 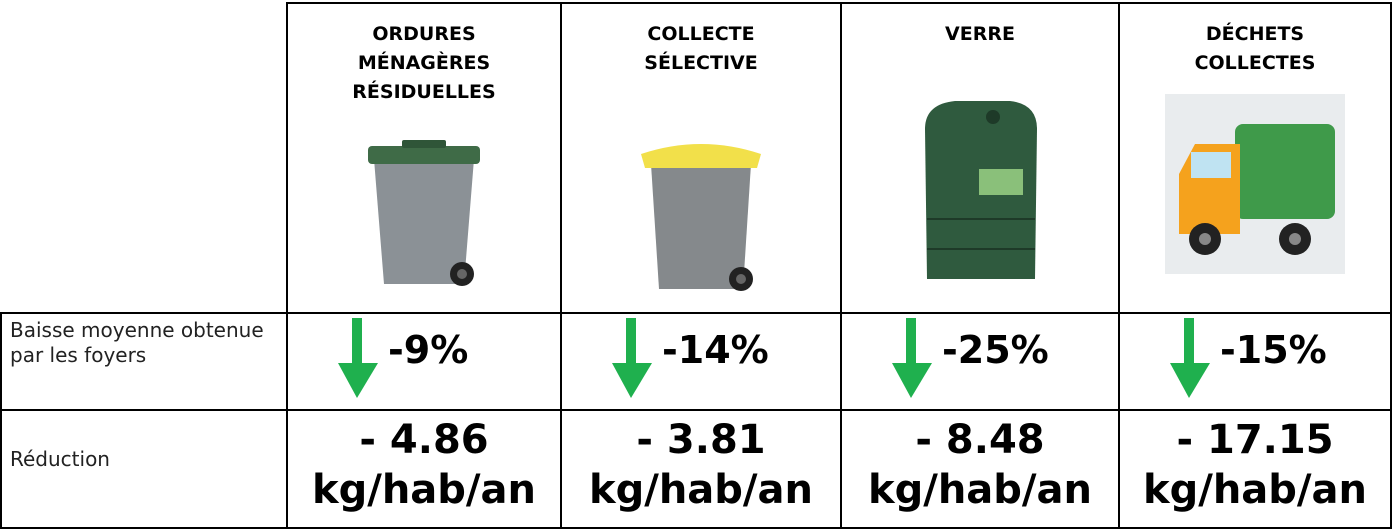 What do you see at coordinates (1255, 465) in the screenshot?
I see `reduction: - 17.15 kg/hab/an` at bounding box center [1255, 465].